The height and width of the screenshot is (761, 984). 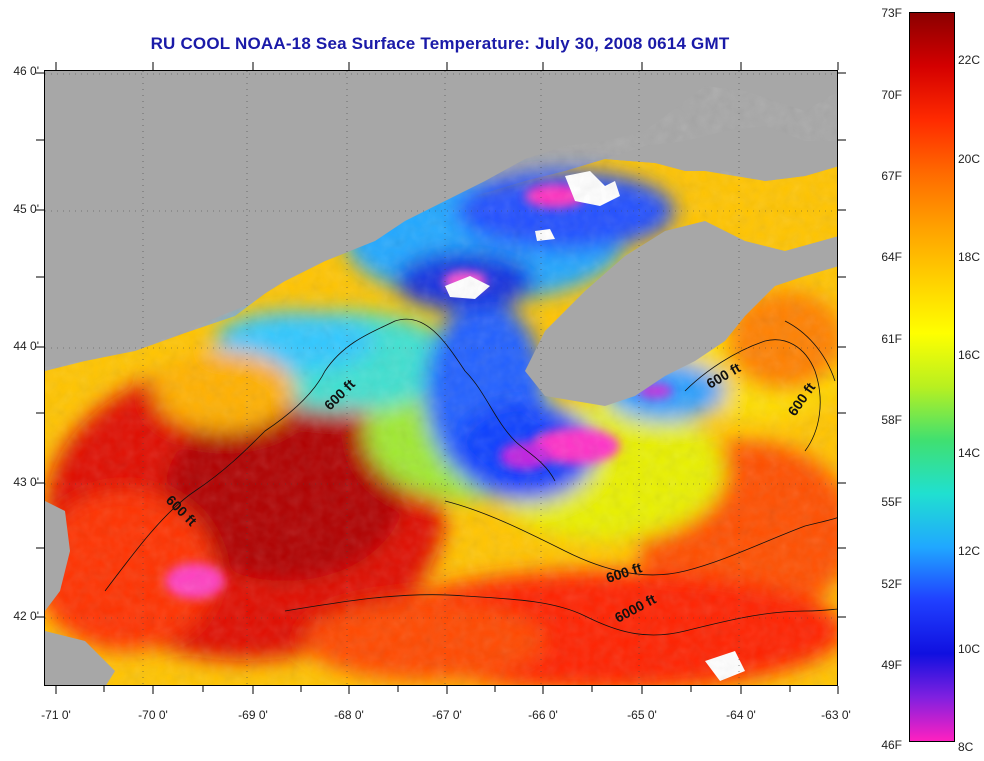 What do you see at coordinates (891, 584) in the screenshot?
I see `colorbar-f-label: 52F` at bounding box center [891, 584].